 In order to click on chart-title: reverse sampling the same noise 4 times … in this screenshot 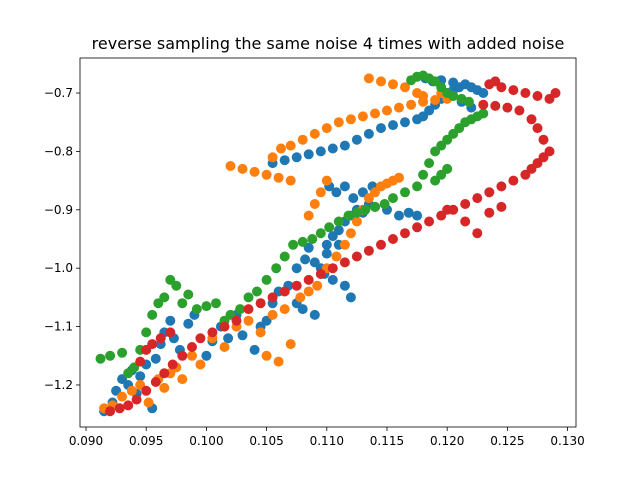, I will do `click(328, 43)`.